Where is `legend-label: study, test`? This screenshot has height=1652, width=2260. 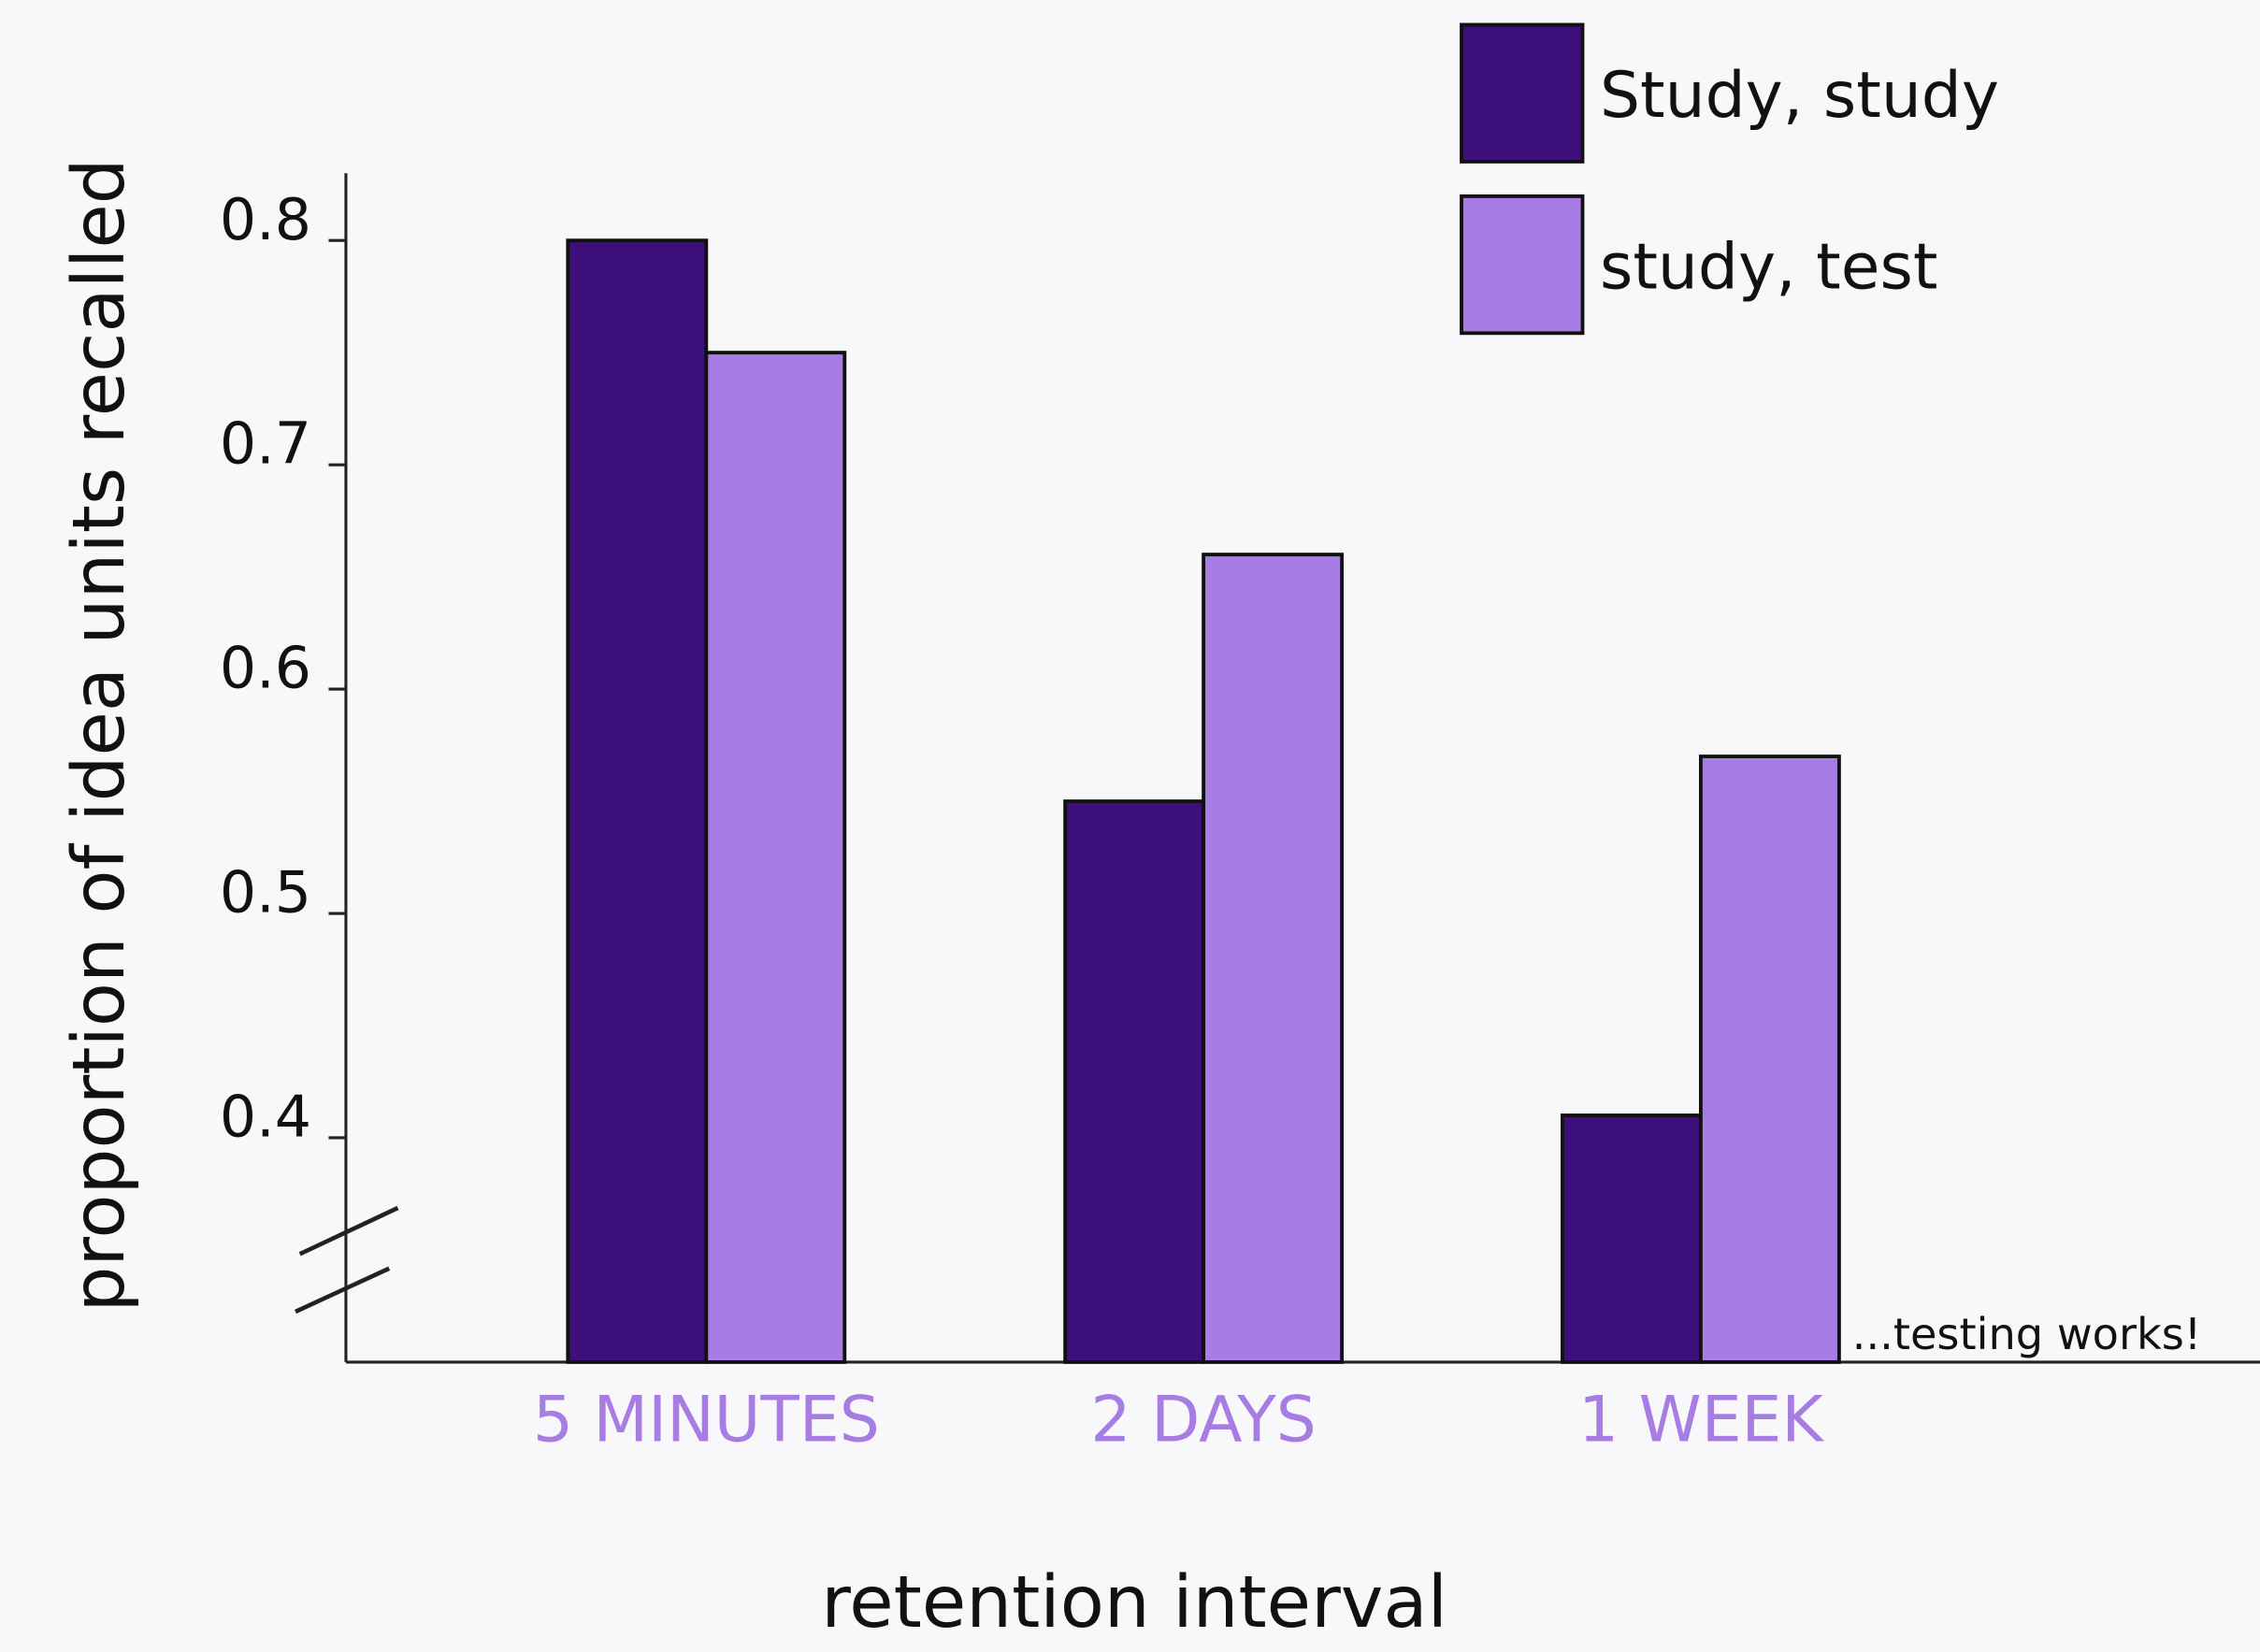 legend-label: study, test is located at coordinates (1769, 267).